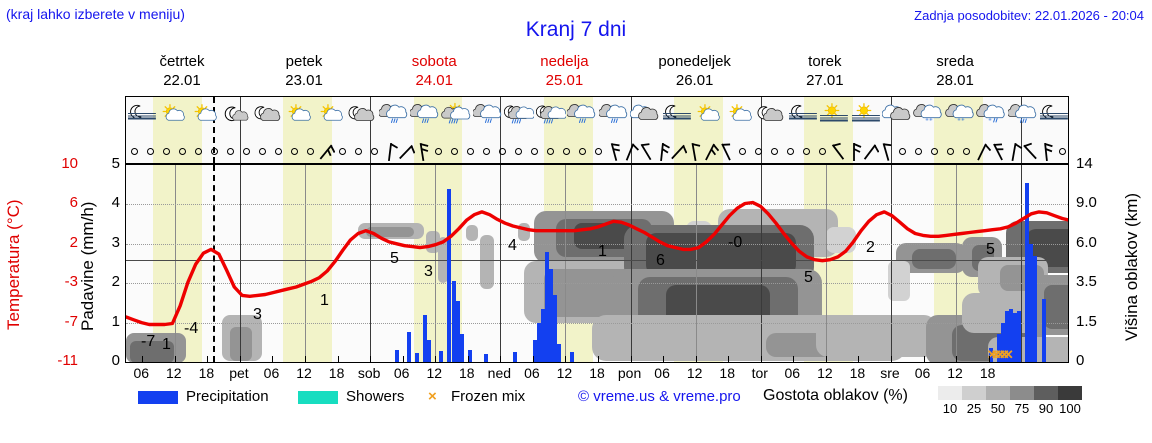 Image resolution: width=1152 pixels, height=443 pixels. I want to click on daylight-band, so click(828, 130).